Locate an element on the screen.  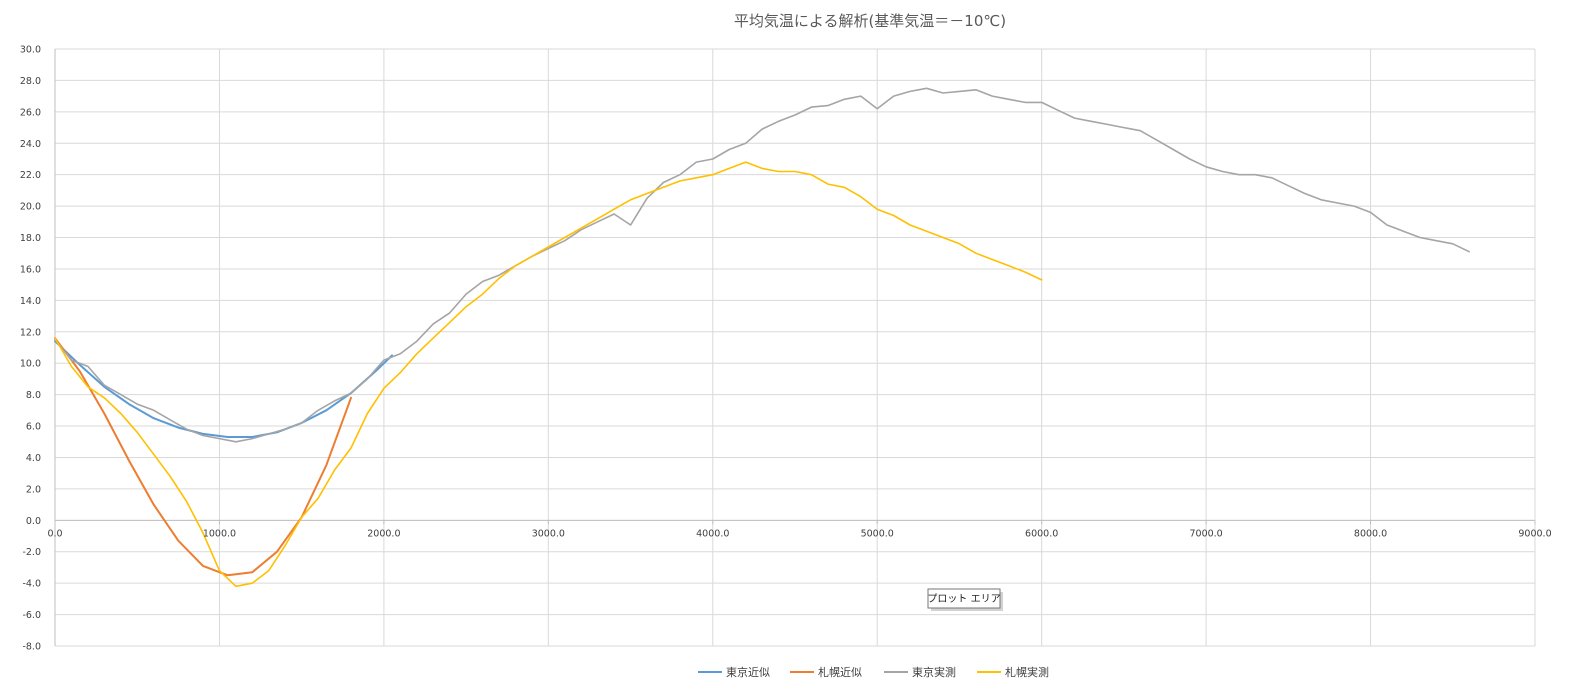
x-tick-label: 3000.0 is located at coordinates (548, 533).